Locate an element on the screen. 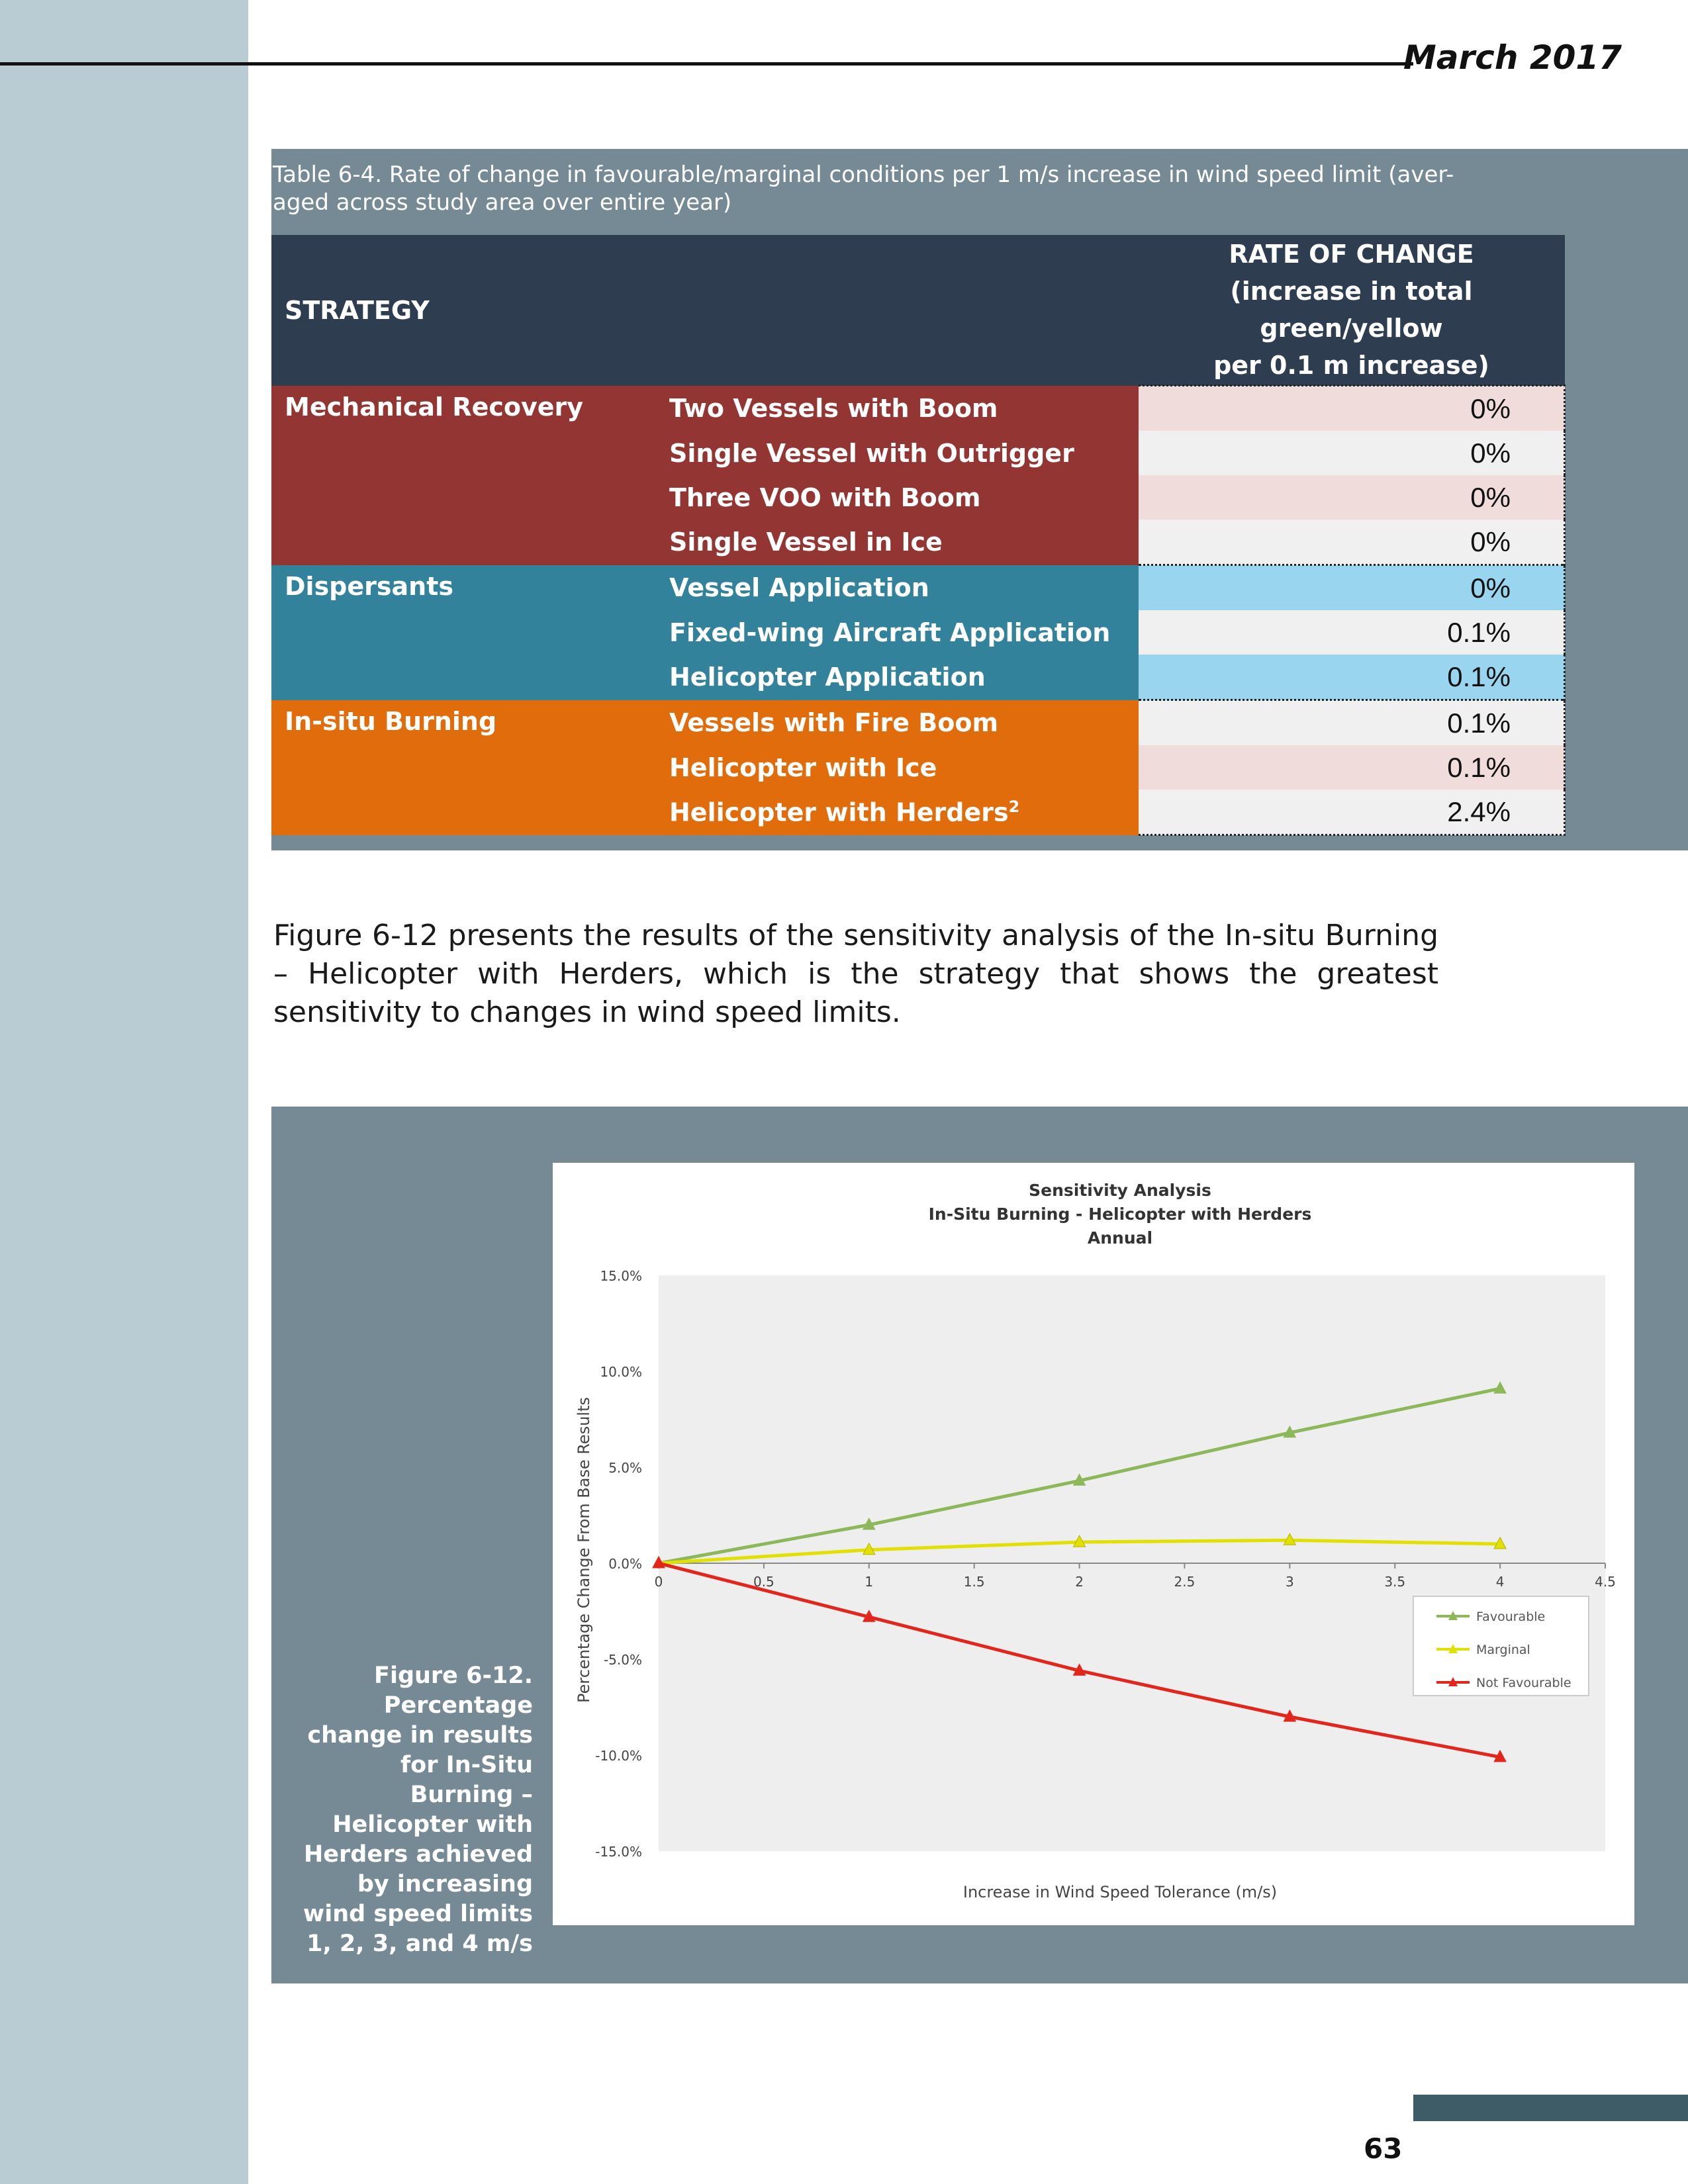 The image size is (1688, 2184). header-rate-line2: (increase in total green/yellow is located at coordinates (1351, 310).